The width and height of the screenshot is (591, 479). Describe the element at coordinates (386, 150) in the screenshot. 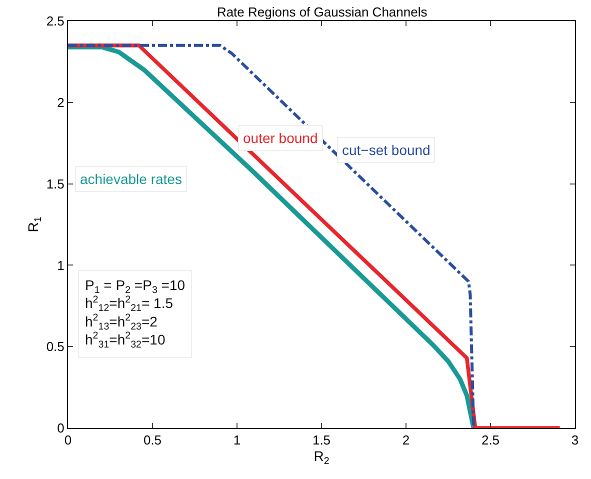

I see `series-label: cut−set bound` at that location.